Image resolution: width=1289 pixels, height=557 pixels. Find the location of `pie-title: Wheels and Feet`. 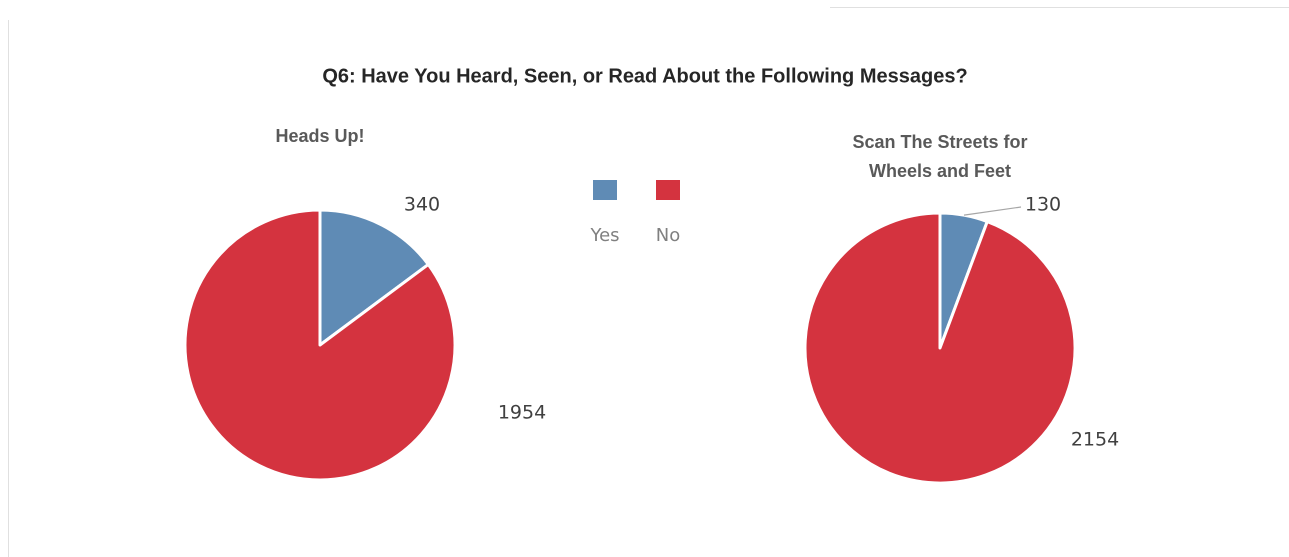

pie-title: Wheels and Feet is located at coordinates (940, 171).